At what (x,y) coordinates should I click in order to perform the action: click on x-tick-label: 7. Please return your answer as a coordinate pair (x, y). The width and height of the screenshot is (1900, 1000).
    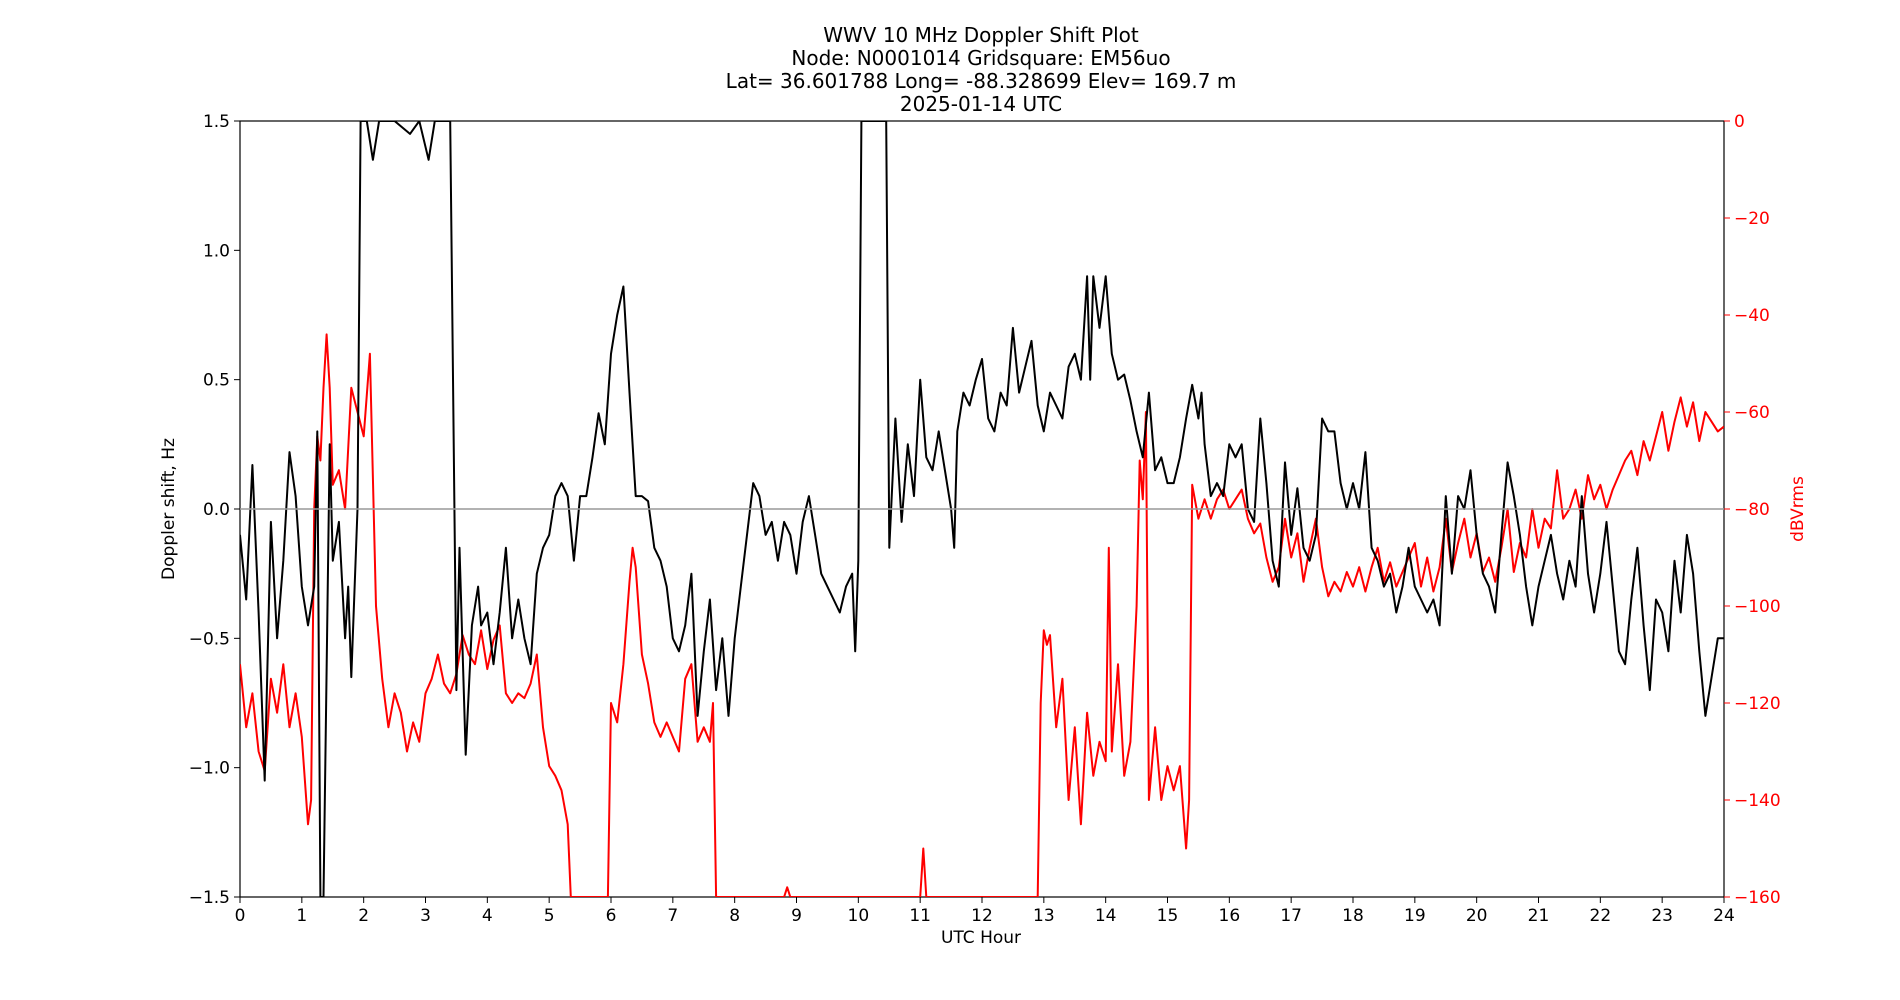
    Looking at the image, I should click on (672, 916).